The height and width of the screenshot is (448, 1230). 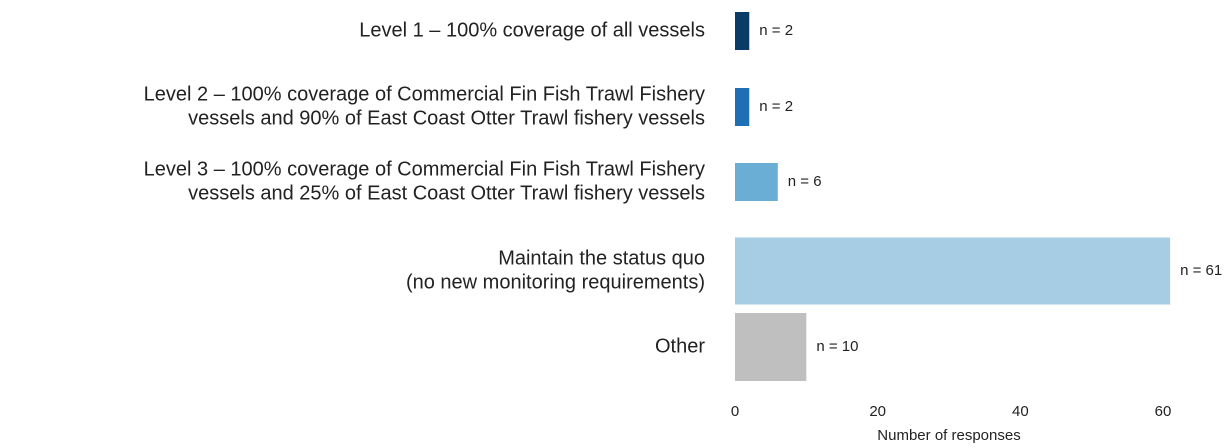 What do you see at coordinates (680, 346) in the screenshot?
I see `category-label: Other` at bounding box center [680, 346].